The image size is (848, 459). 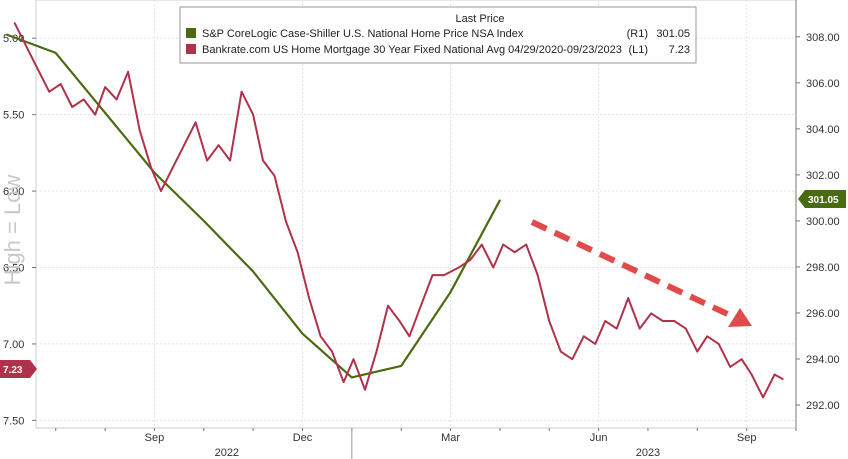 What do you see at coordinates (823, 222) in the screenshot?
I see `right-tick-label: 300.00` at bounding box center [823, 222].